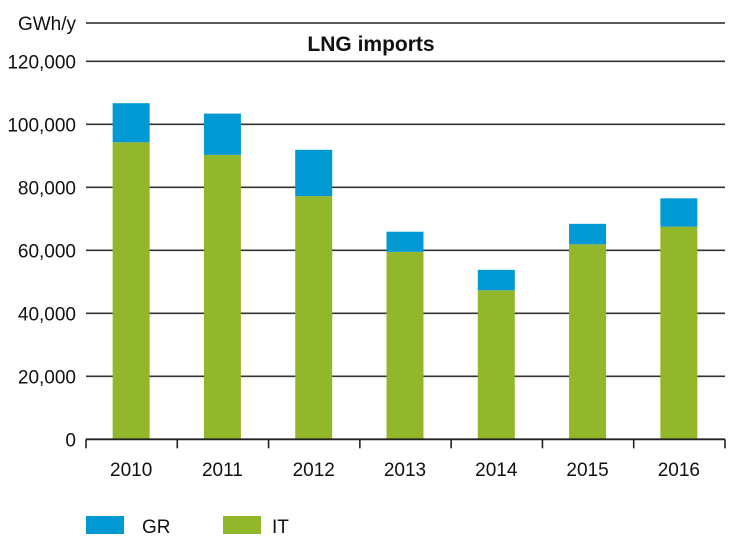 This screenshot has width=736, height=541. I want to click on bar-gr-2014, so click(496, 280).